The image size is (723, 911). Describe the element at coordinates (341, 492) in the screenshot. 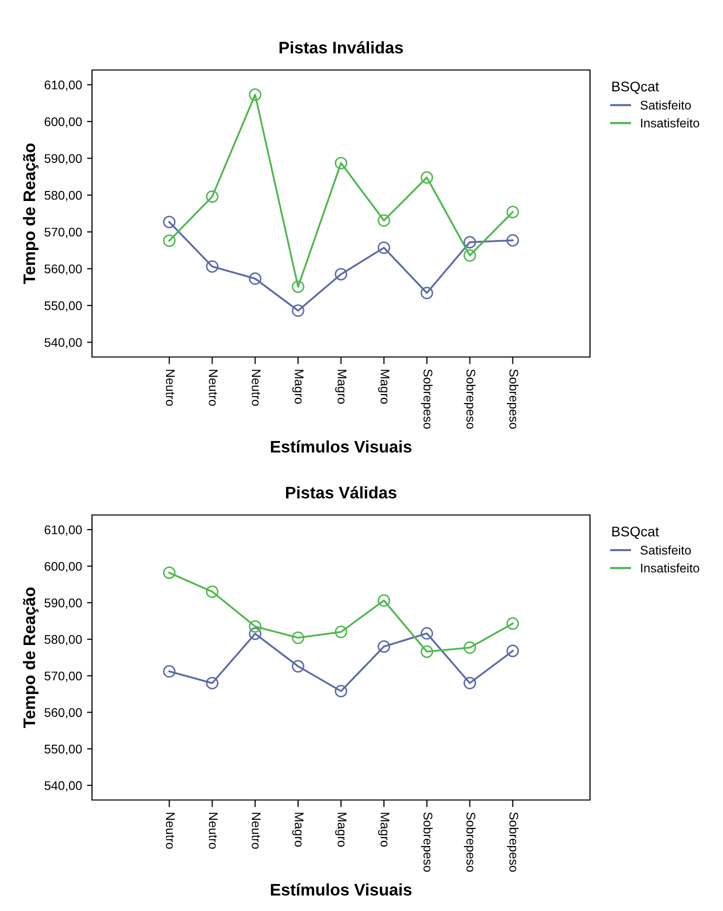

I see `chart-title: Pistas Válidas` at that location.